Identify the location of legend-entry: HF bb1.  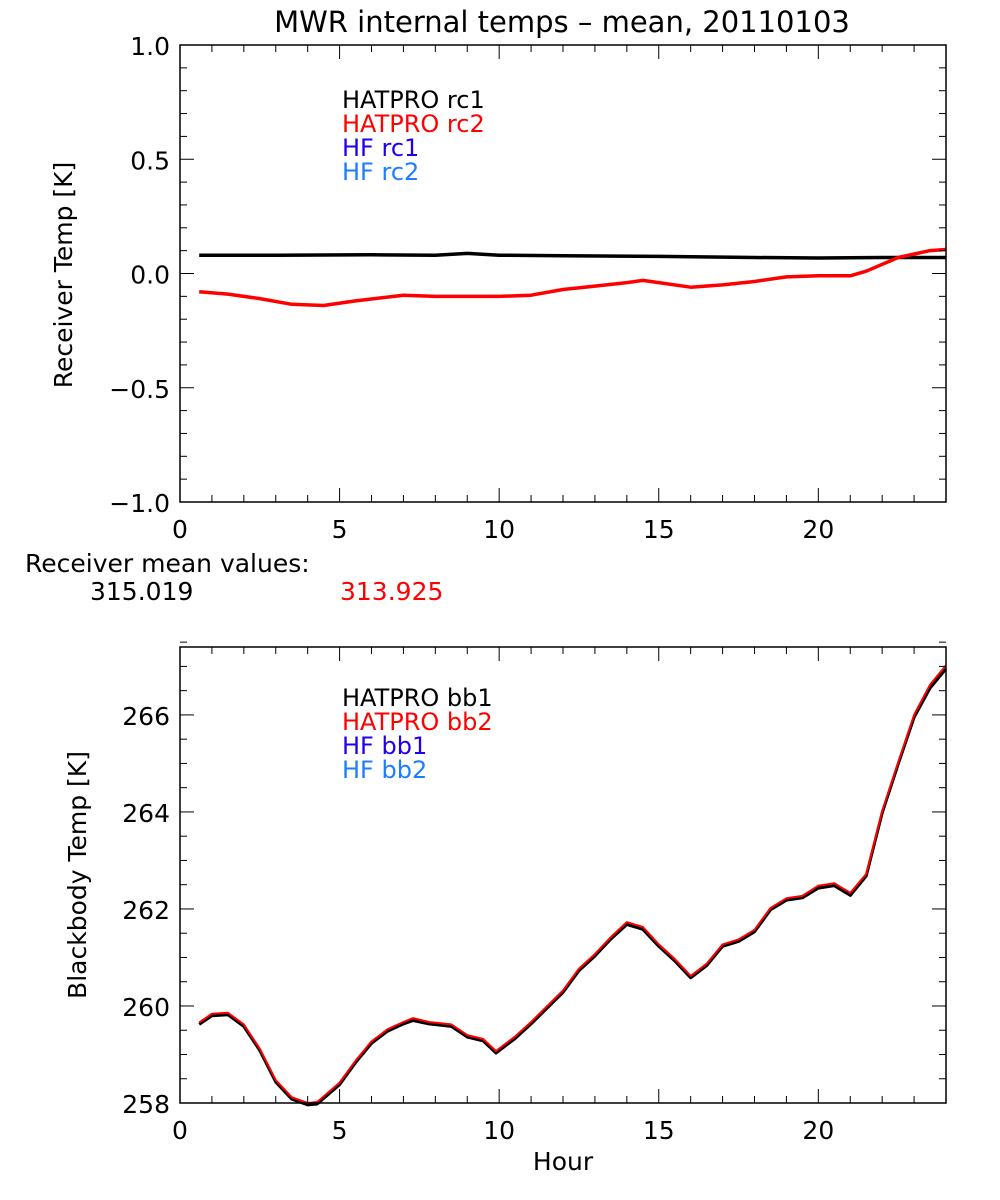
(384, 746).